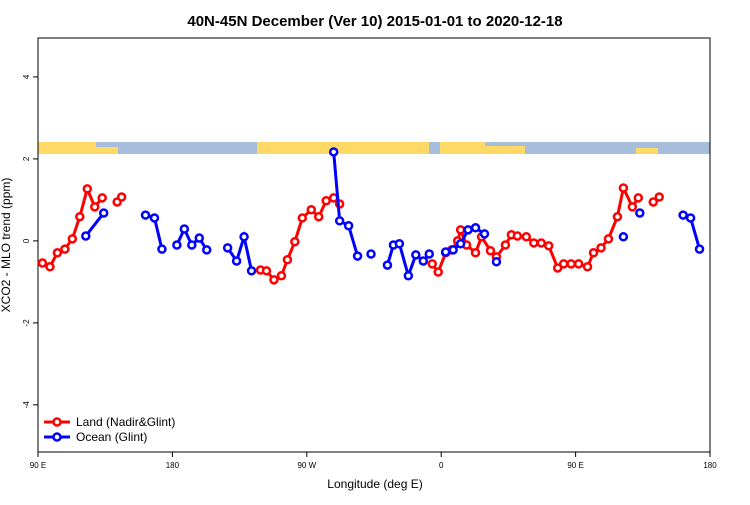 This screenshot has height=505, width=750. I want to click on y-tick-label: -4, so click(26, 405).